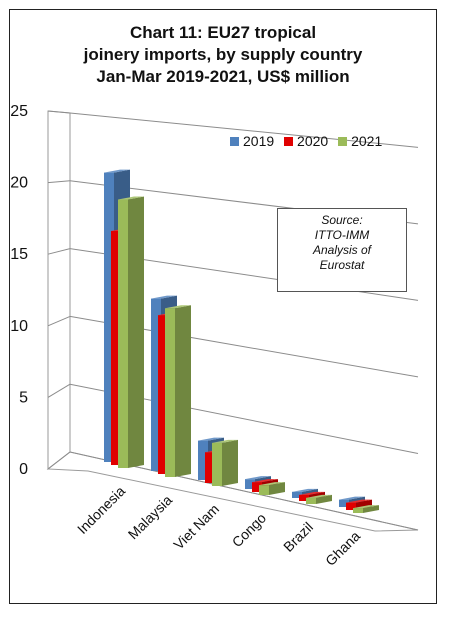 The image size is (449, 618). I want to click on x-tick-ghana: Ghana, so click(342, 548).